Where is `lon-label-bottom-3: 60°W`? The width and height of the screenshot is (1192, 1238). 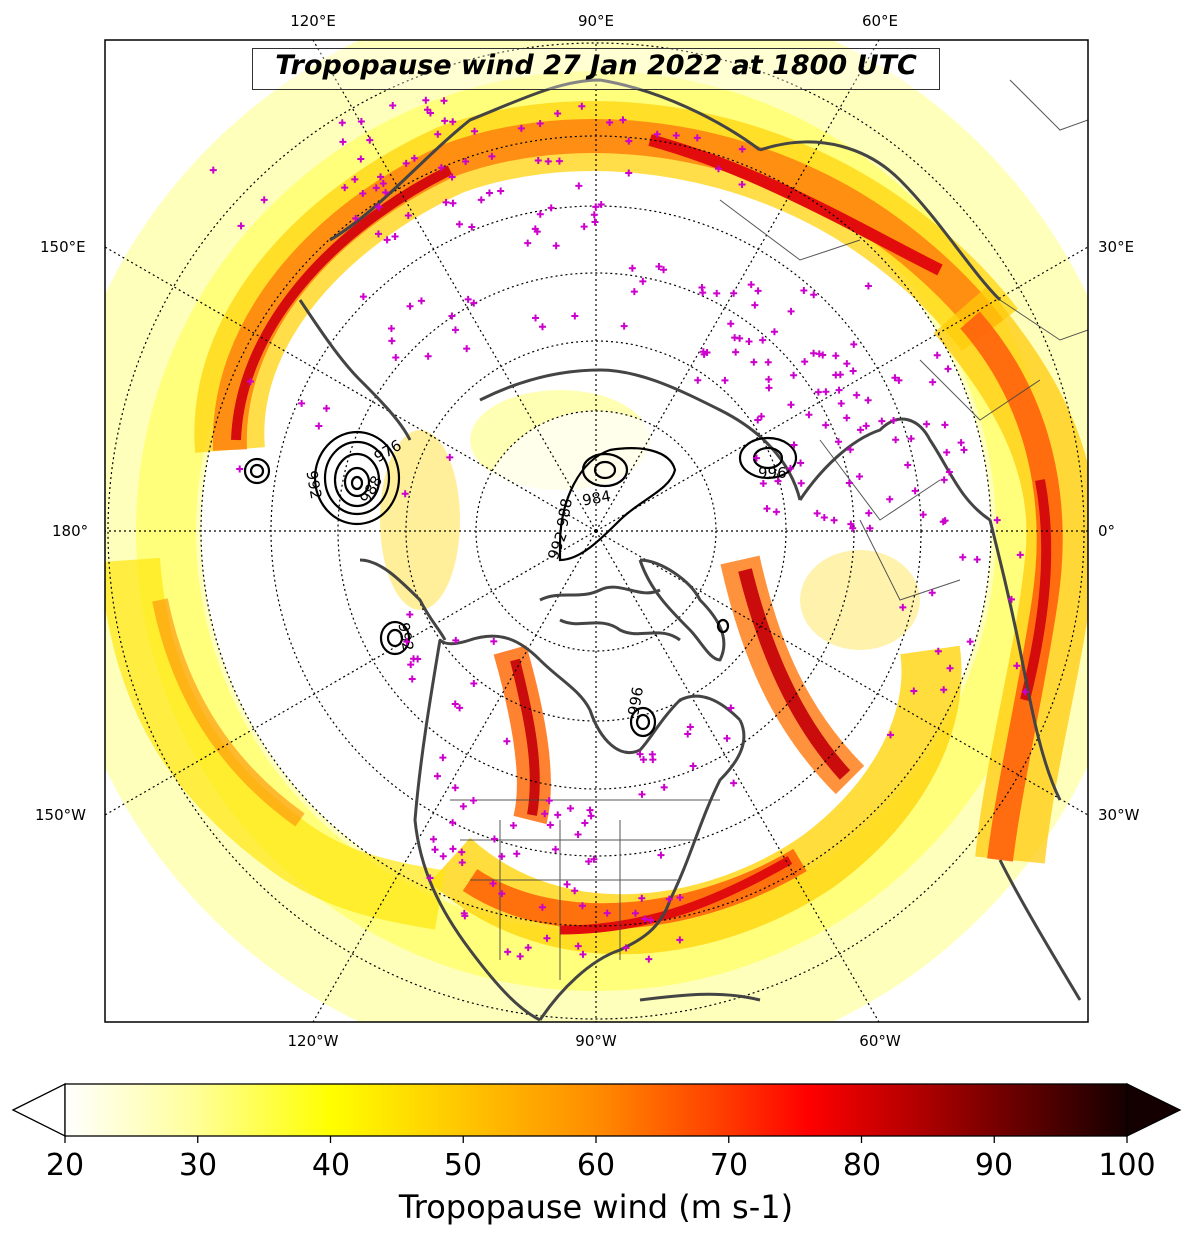
lon-label-bottom-3: 60°W is located at coordinates (880, 1041).